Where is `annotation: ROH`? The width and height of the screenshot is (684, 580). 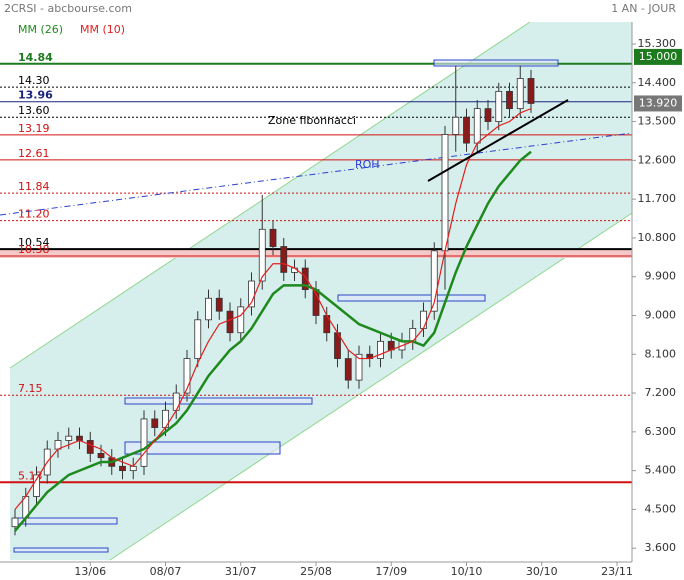
annotation: ROH is located at coordinates (367, 164).